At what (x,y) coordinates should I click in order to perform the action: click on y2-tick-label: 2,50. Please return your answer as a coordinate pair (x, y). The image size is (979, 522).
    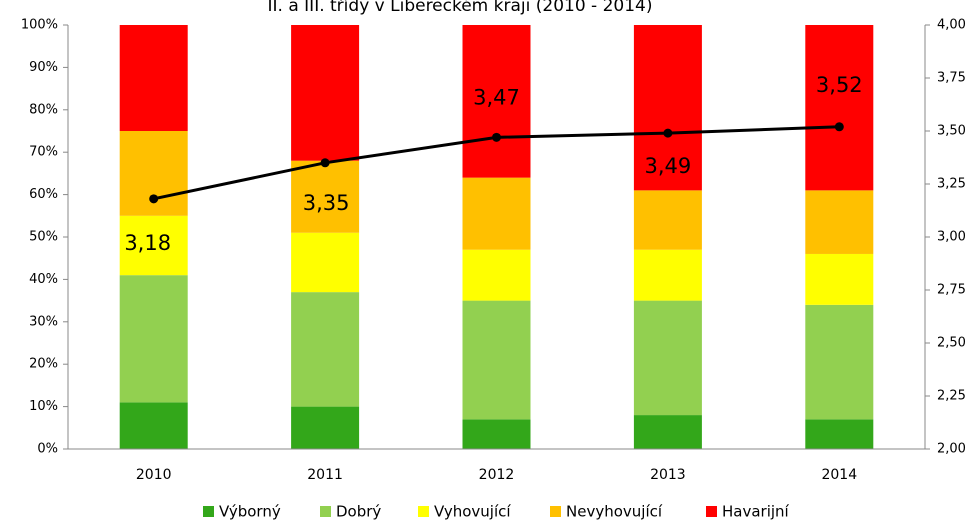
    Looking at the image, I should click on (951, 343).